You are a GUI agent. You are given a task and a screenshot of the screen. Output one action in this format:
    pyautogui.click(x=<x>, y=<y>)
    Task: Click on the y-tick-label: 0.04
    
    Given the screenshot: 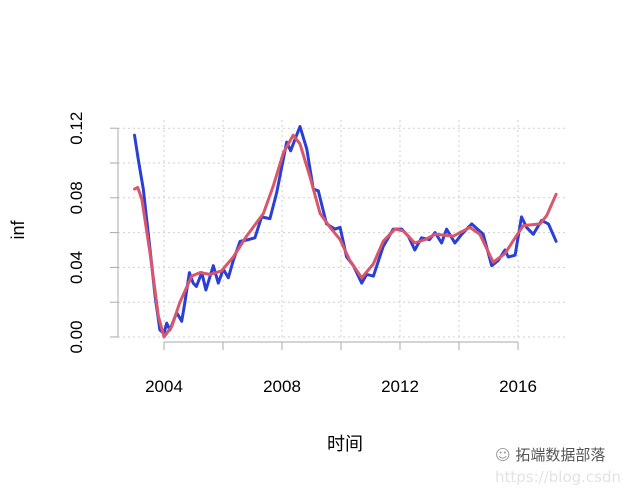 What is the action you would take?
    pyautogui.click(x=76, y=267)
    